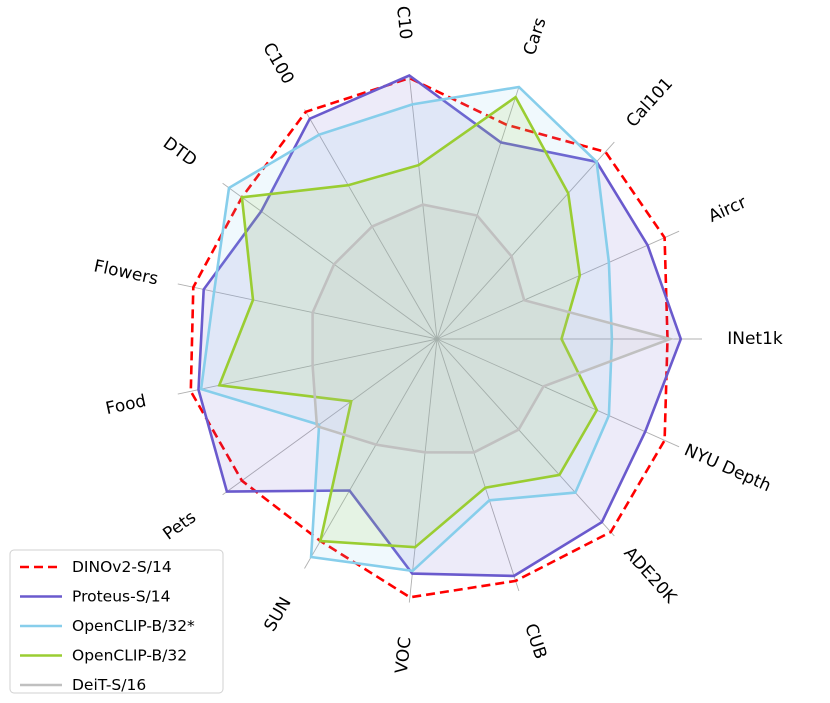 This screenshot has width=830, height=703. I want to click on axis-spoke-ade20k, so click(525, 437).